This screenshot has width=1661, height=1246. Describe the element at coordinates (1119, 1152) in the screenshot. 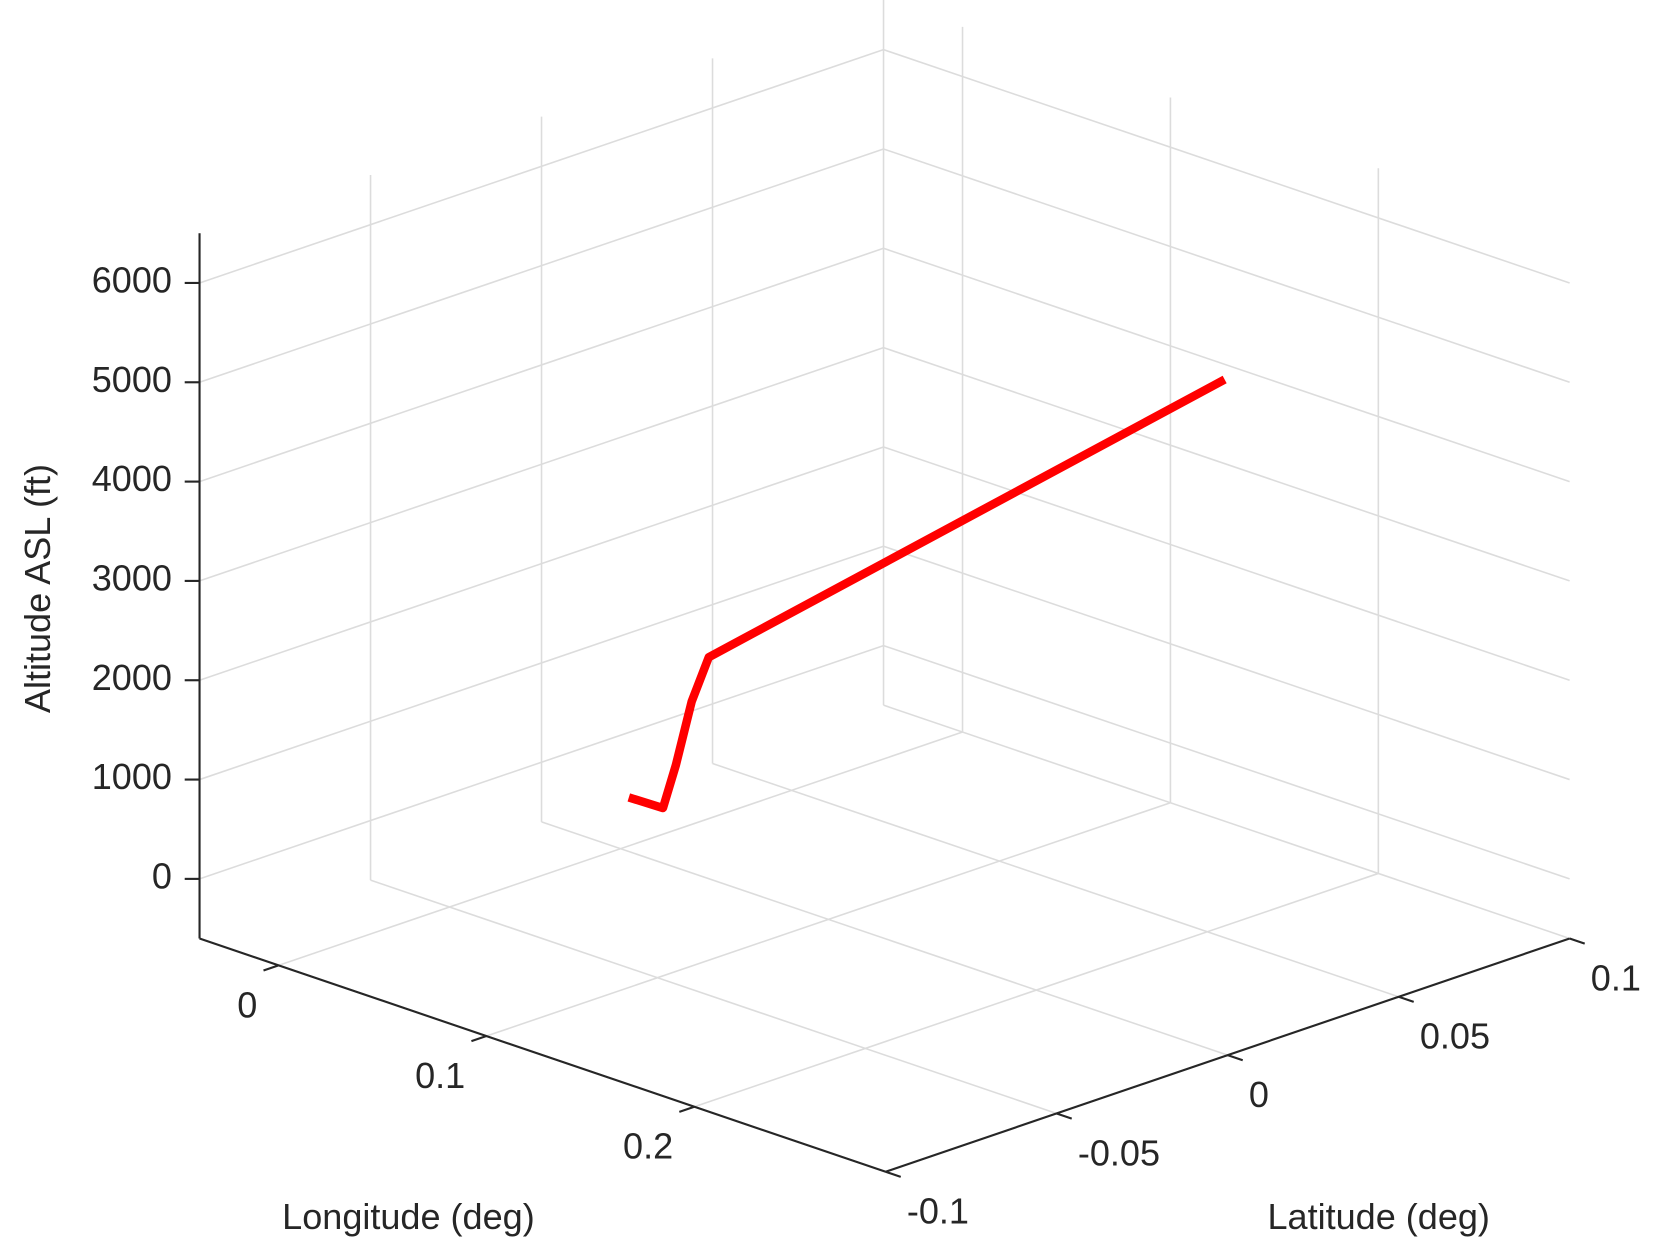

I see `y-tick-label: -0.05` at that location.